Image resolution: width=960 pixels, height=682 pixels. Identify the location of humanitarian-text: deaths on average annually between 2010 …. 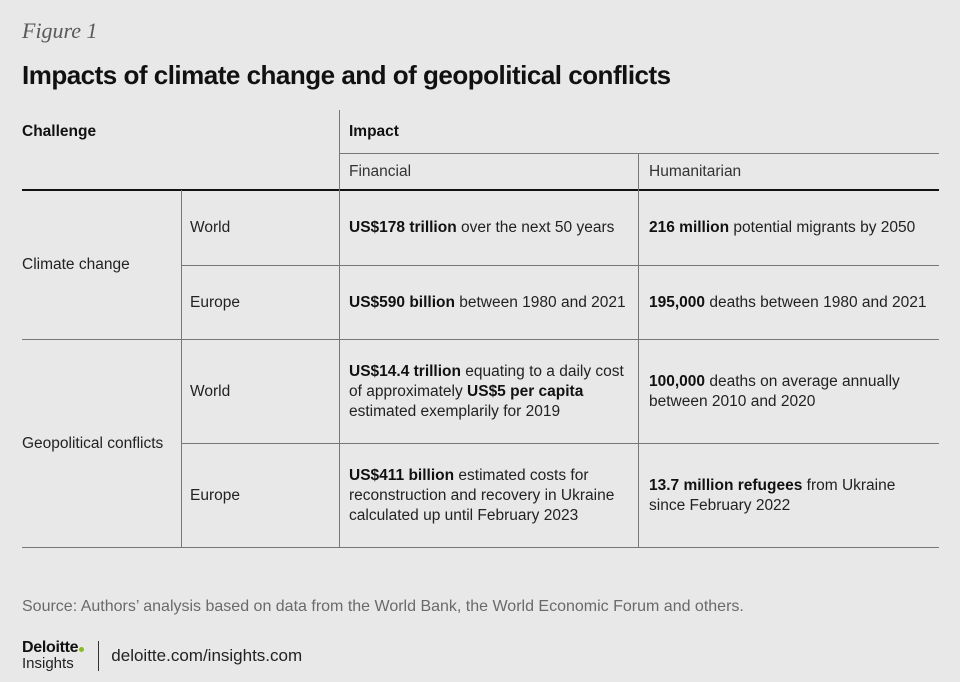
(774, 391).